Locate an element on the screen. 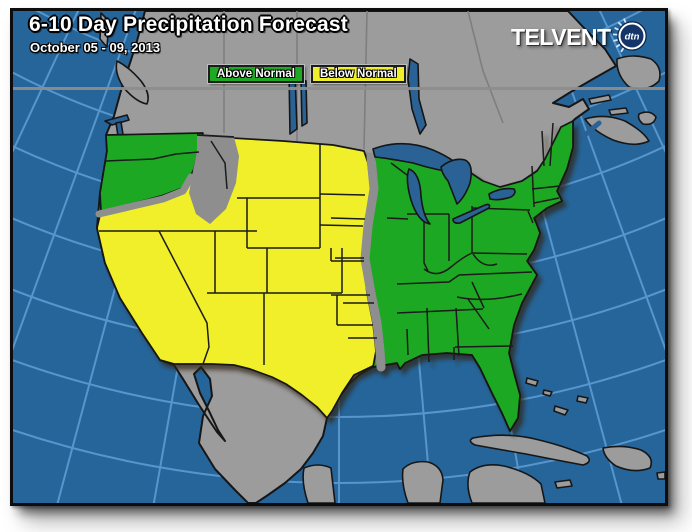  forecast-date-range: October 05 - 09, 2013 is located at coordinates (95, 47).